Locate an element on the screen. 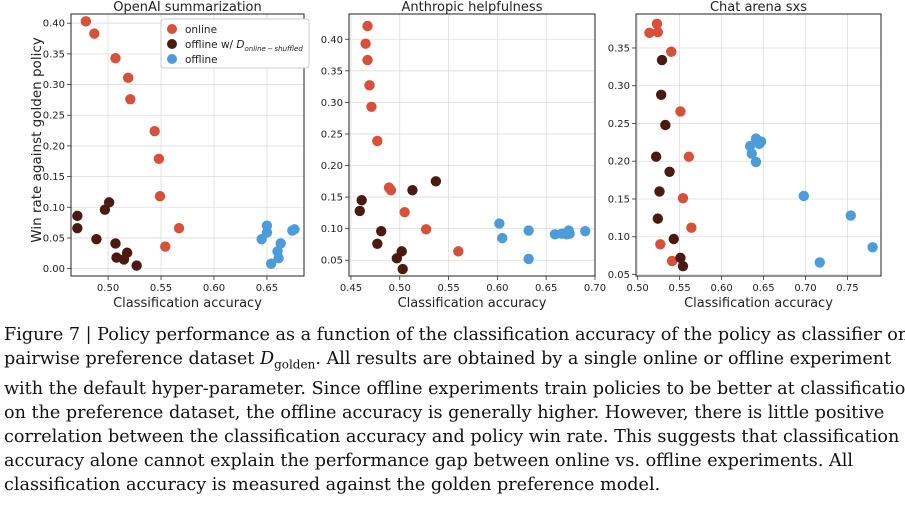 The width and height of the screenshot is (905, 507). chart-title: Anthropic helpfulness is located at coordinates (472, 7).